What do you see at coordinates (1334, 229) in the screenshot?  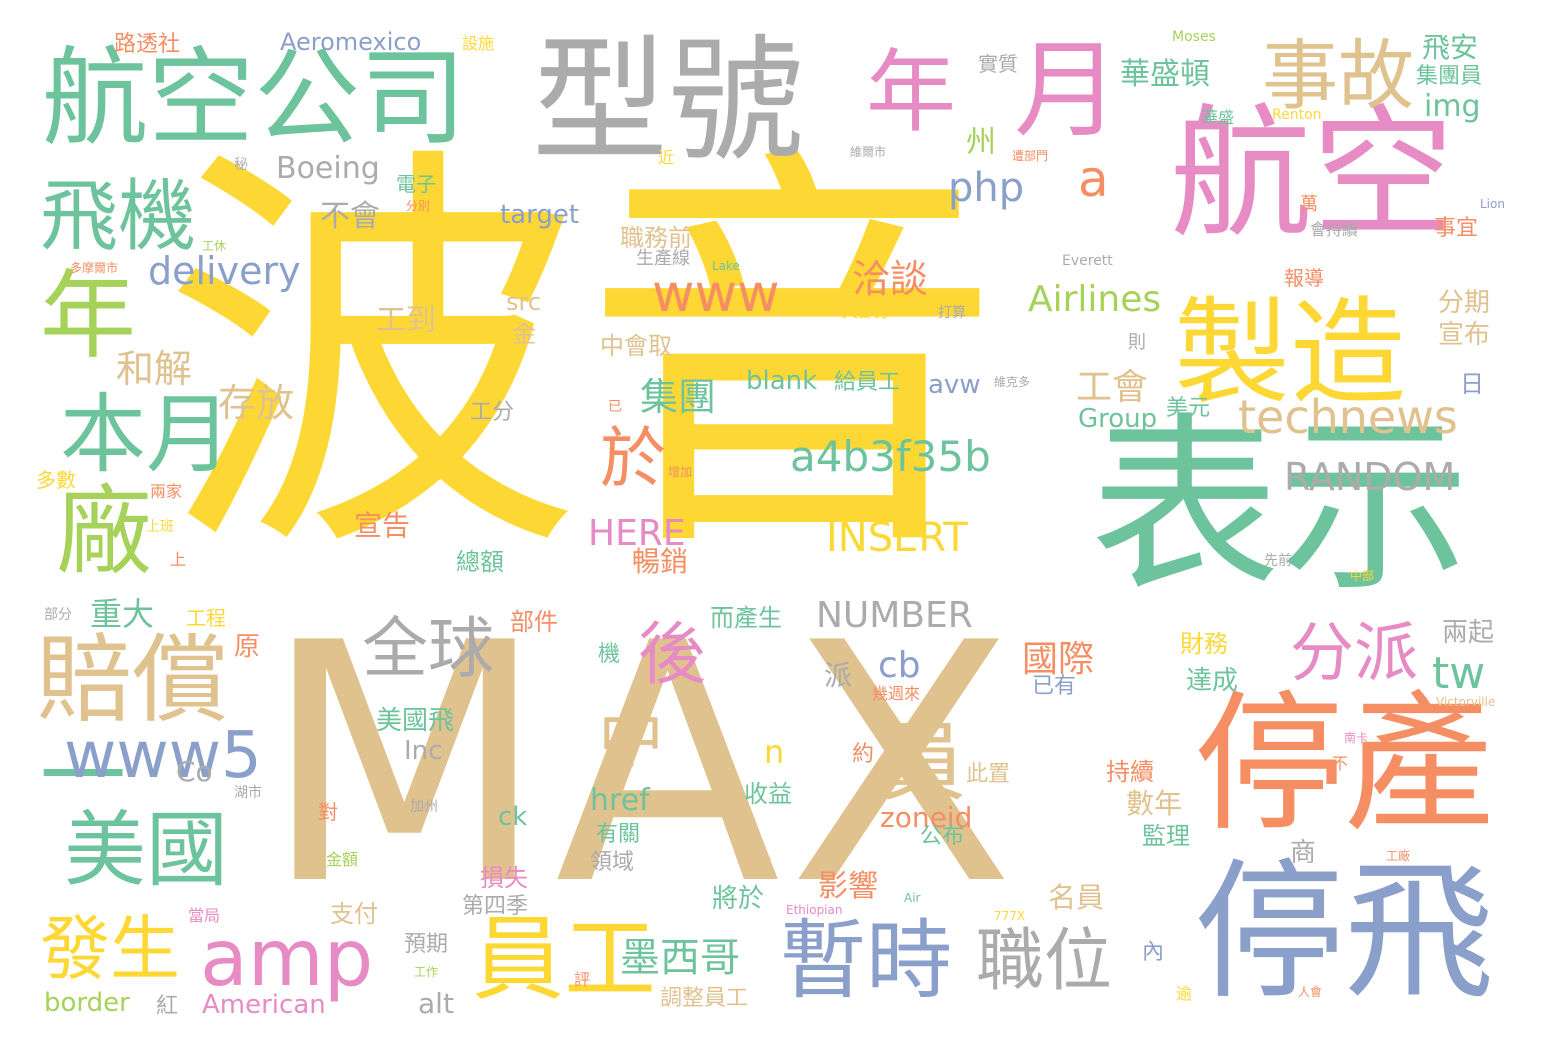 I see `word: 會持續` at bounding box center [1334, 229].